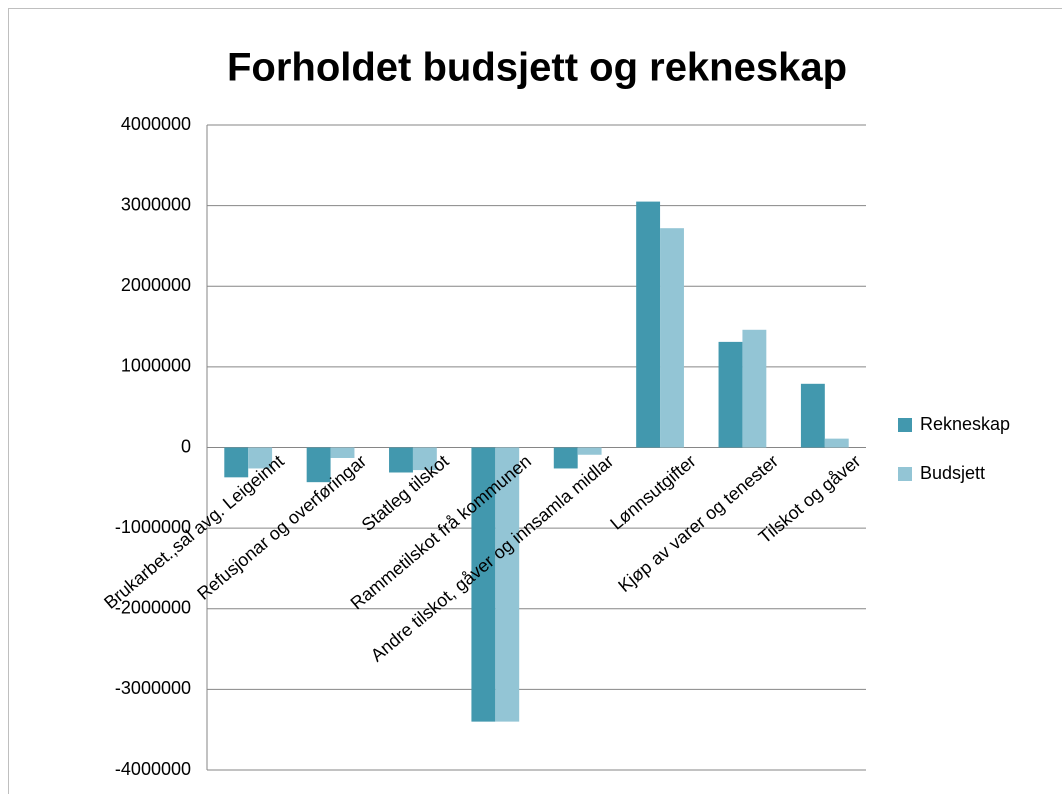 Image resolution: width=1062 pixels, height=794 pixels. Describe the element at coordinates (153, 769) in the screenshot. I see `y-tick-label: -4000000` at that location.